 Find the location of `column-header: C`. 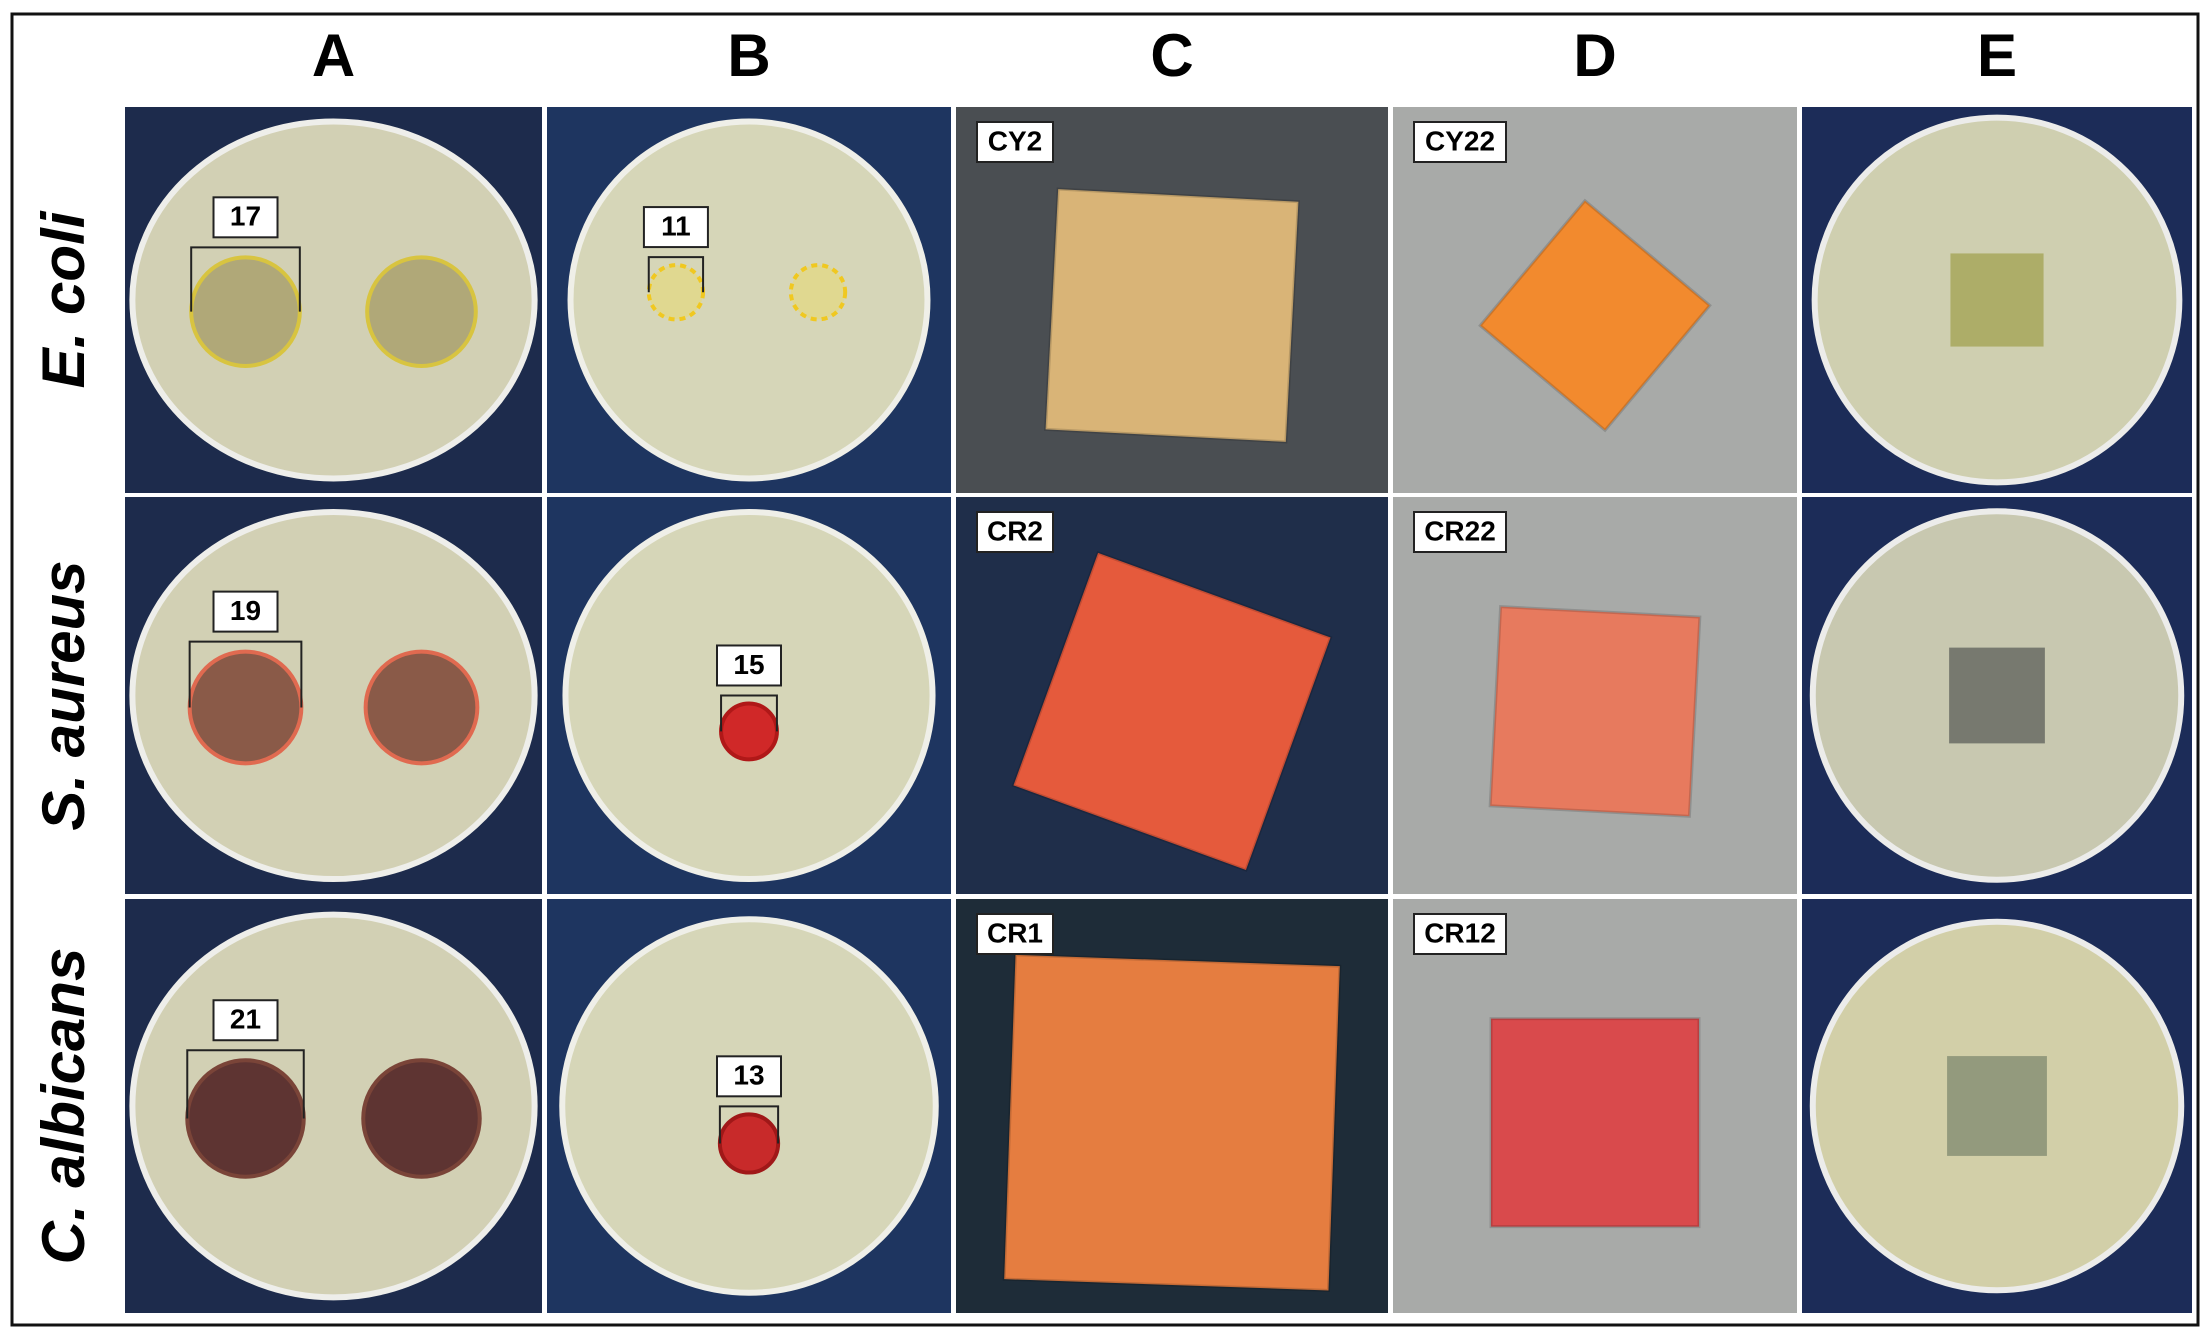

column-header: C is located at coordinates (1171, 55).